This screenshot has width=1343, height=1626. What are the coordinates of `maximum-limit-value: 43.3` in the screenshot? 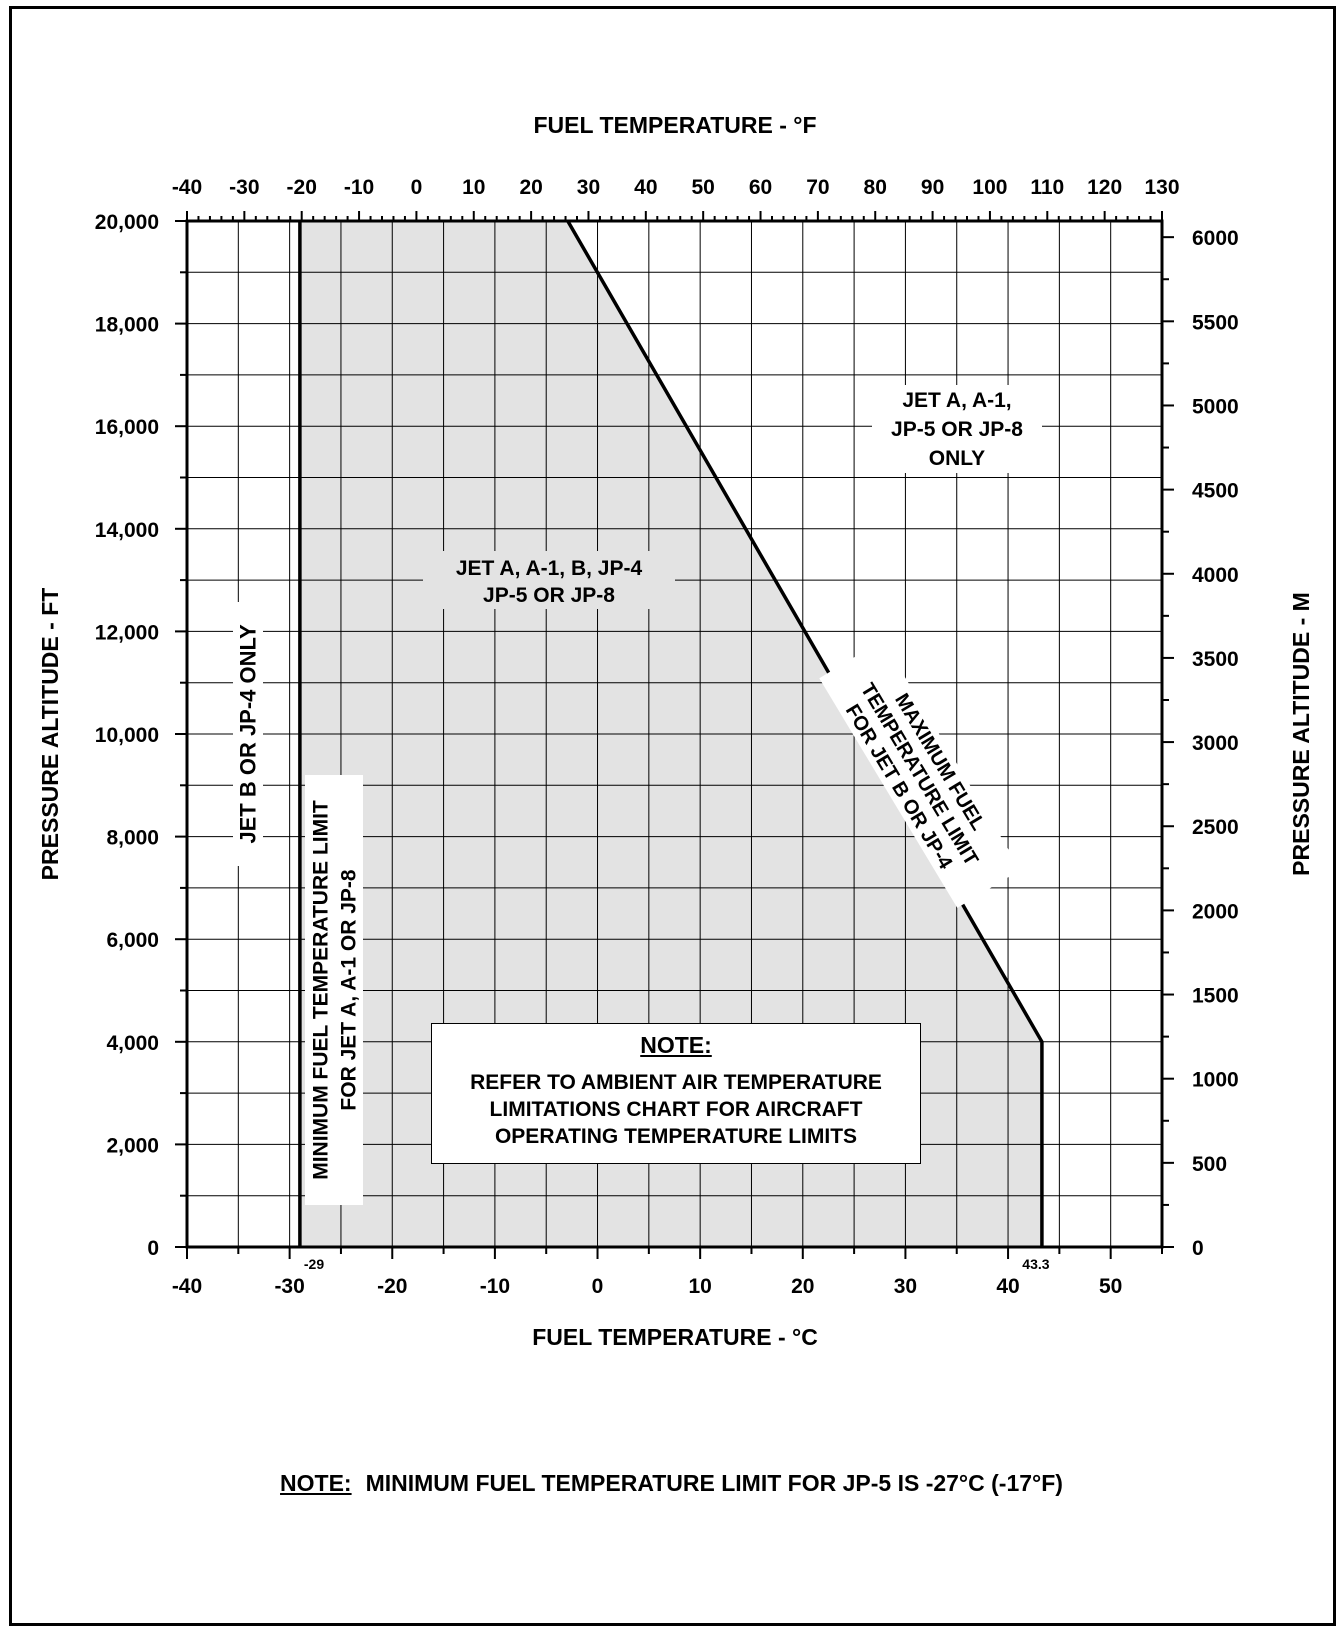 It's located at (1035, 1264).